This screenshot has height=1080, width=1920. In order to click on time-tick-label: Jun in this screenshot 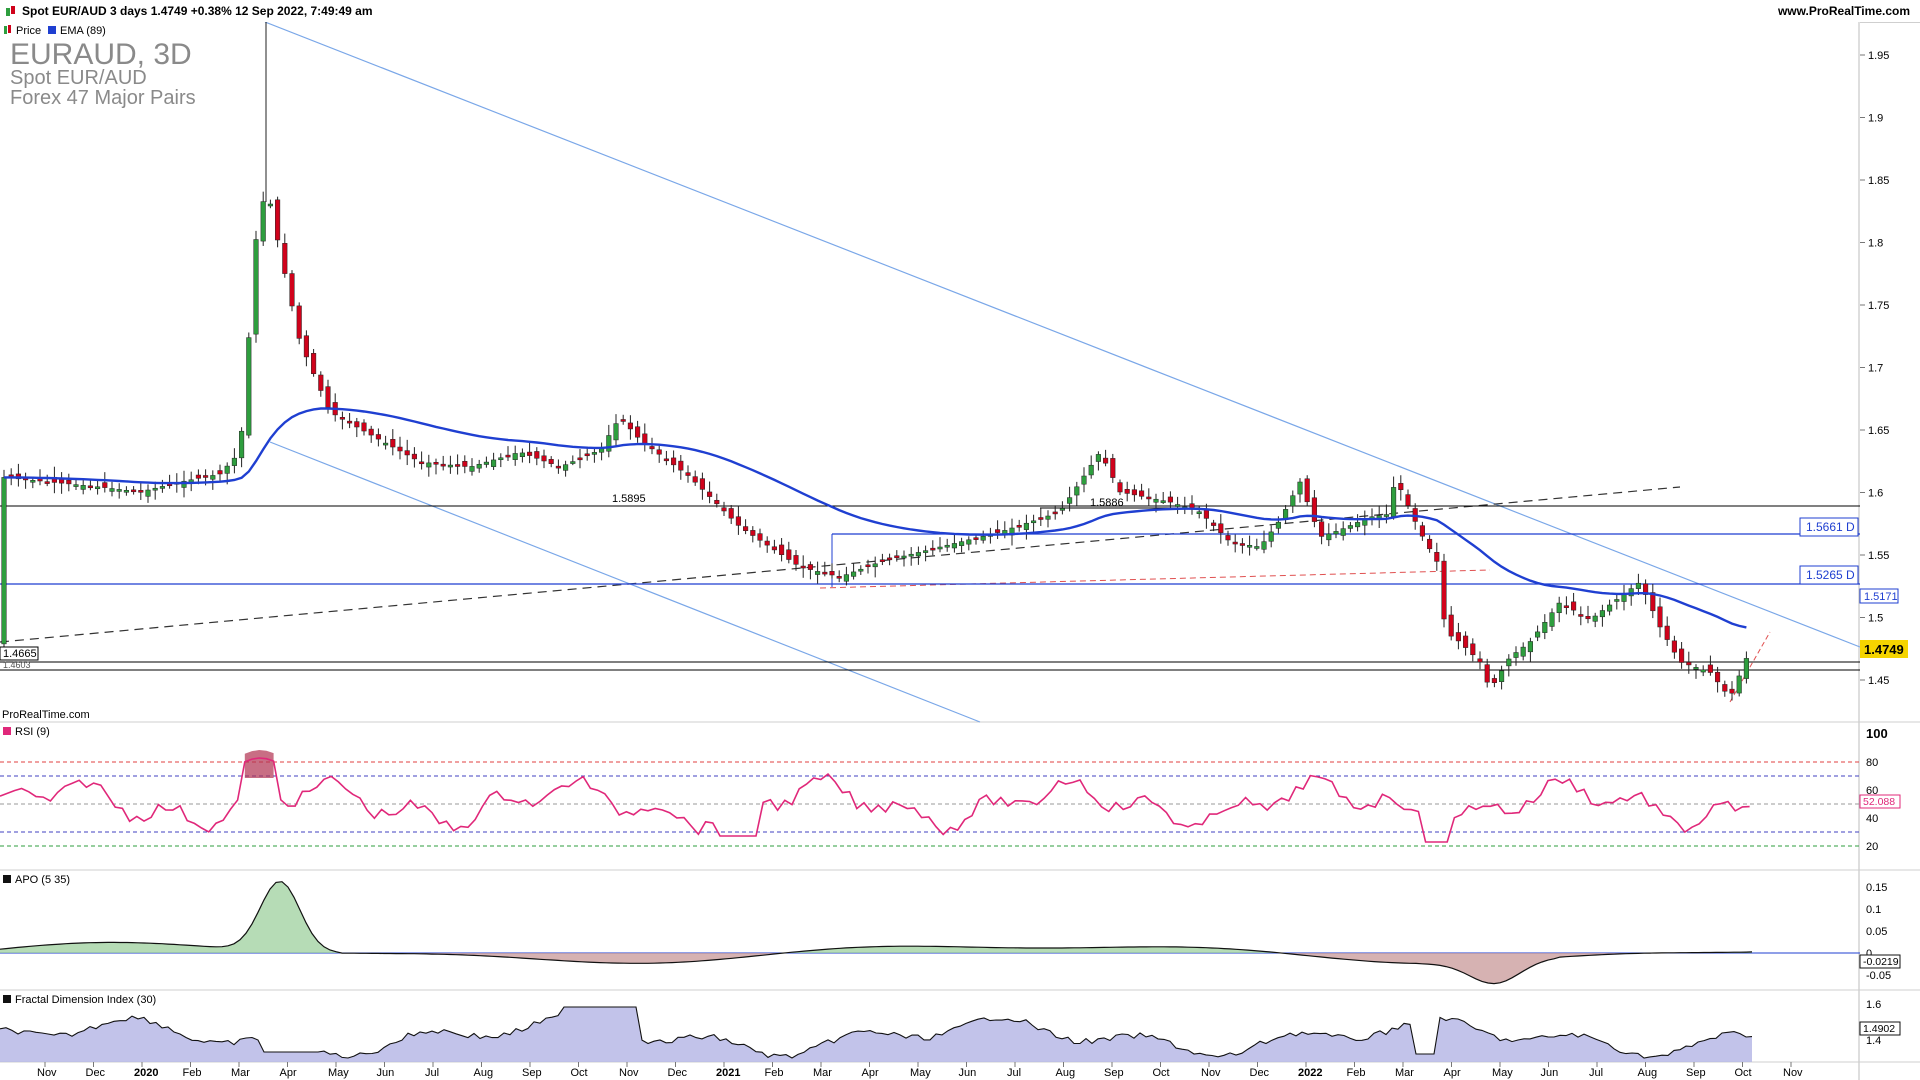, I will do `click(386, 1073)`.